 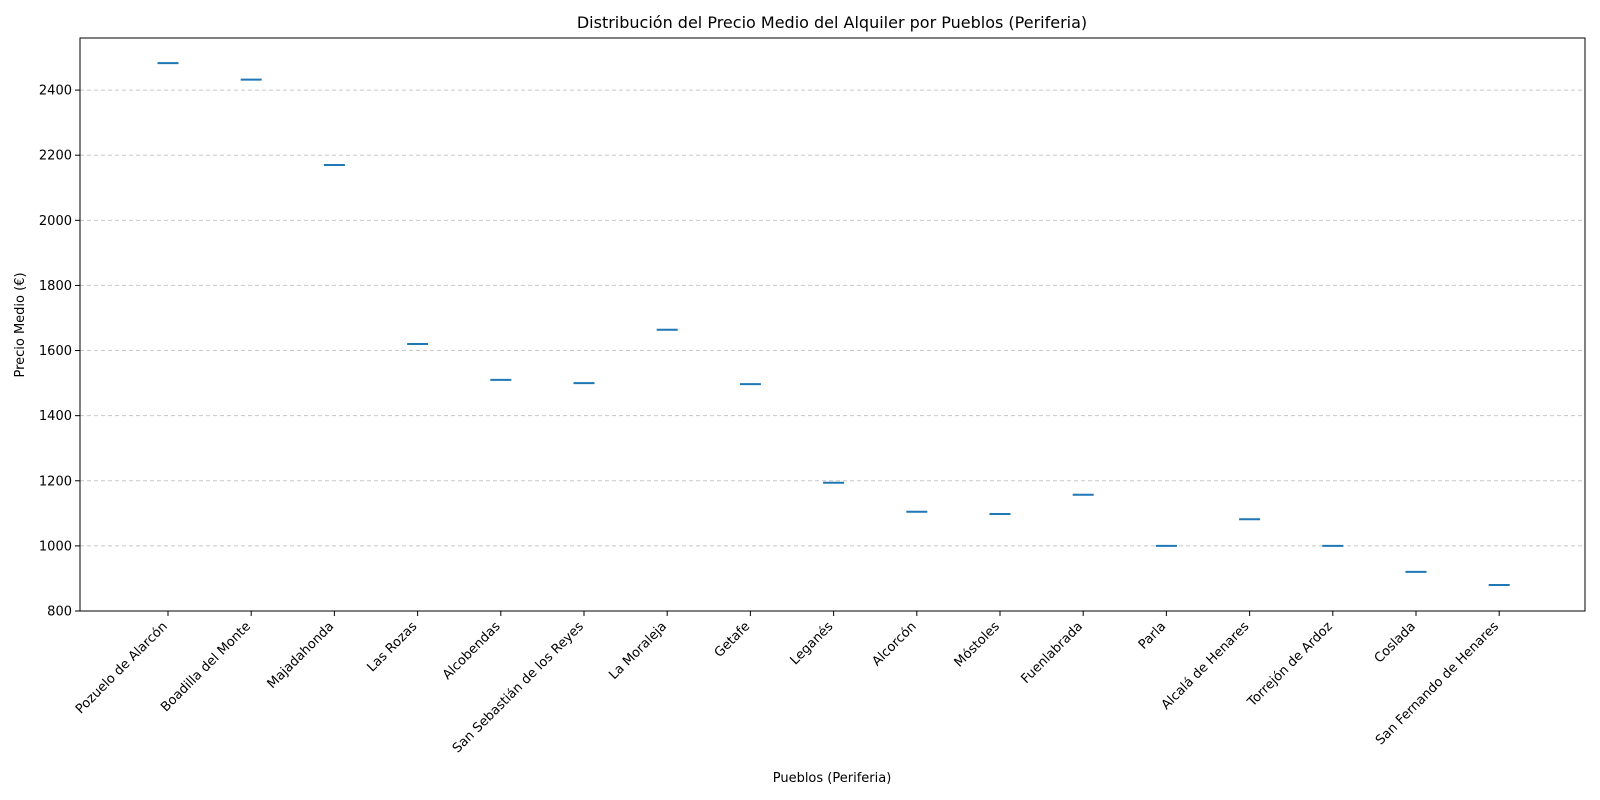 I want to click on y-tick-label: 800, so click(x=59, y=612).